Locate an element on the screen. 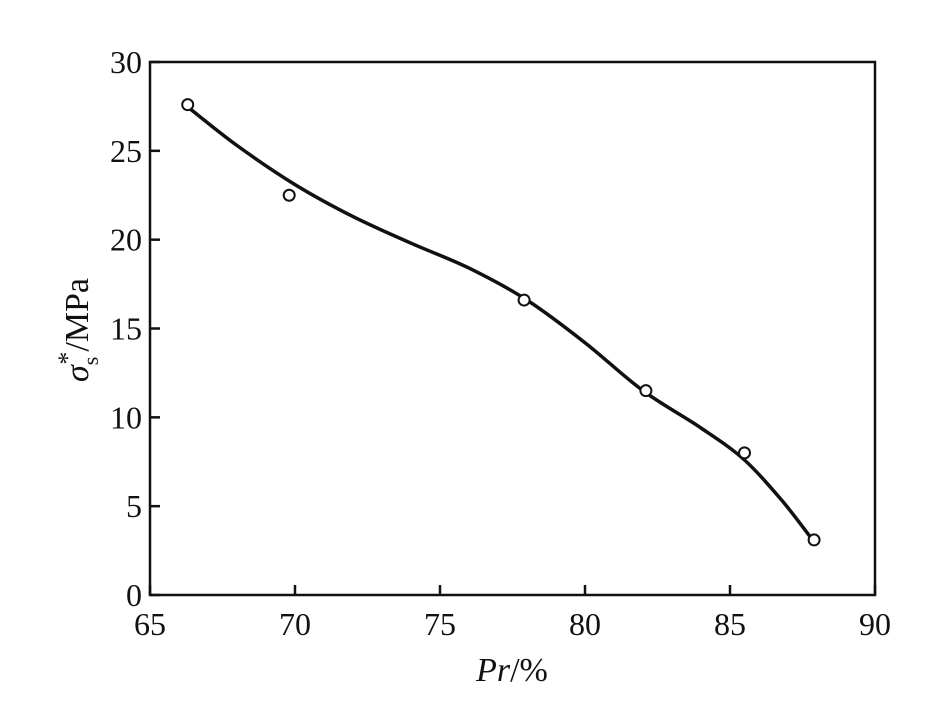 The image size is (945, 715). y-tick-label-10: 10 is located at coordinates (126, 417).